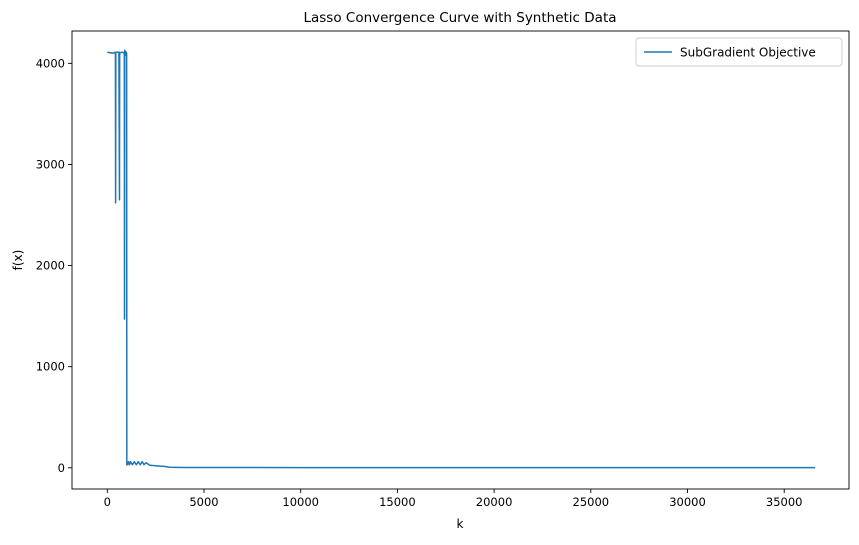 This screenshot has width=859, height=545. What do you see at coordinates (61, 468) in the screenshot?
I see `y-tick-label: 0` at bounding box center [61, 468].